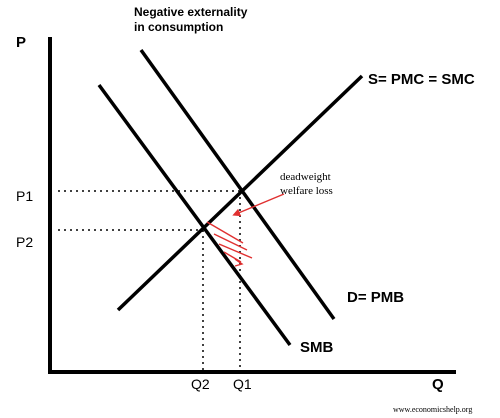 This screenshot has height=418, width=500. Describe the element at coordinates (375, 297) in the screenshot. I see `demand-label: D= PMB` at that location.